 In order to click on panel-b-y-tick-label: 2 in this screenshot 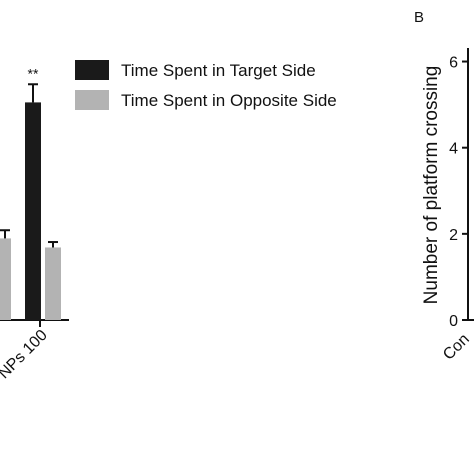, I will do `click(453, 235)`.